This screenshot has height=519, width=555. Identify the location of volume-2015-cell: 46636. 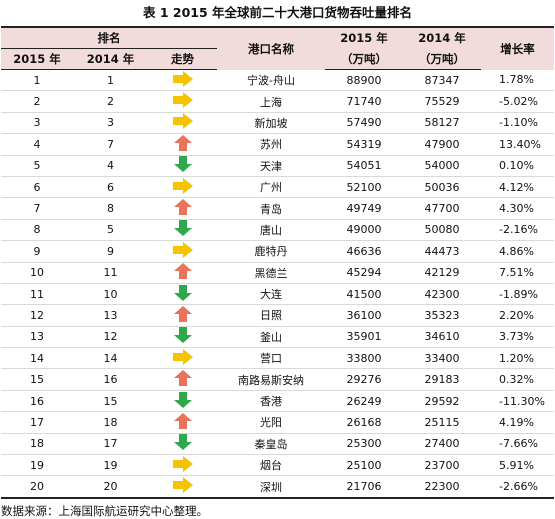
(364, 251).